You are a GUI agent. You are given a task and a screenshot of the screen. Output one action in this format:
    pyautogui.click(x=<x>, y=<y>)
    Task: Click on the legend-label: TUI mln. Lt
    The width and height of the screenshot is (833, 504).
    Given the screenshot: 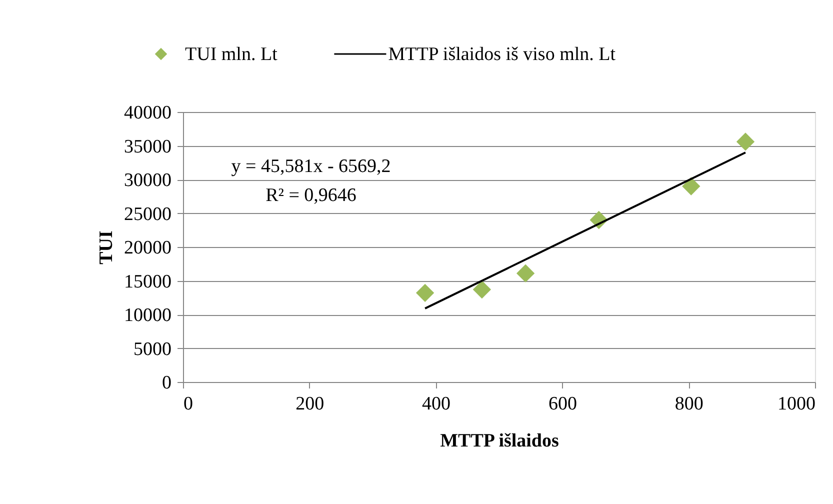 What is the action you would take?
    pyautogui.click(x=231, y=54)
    